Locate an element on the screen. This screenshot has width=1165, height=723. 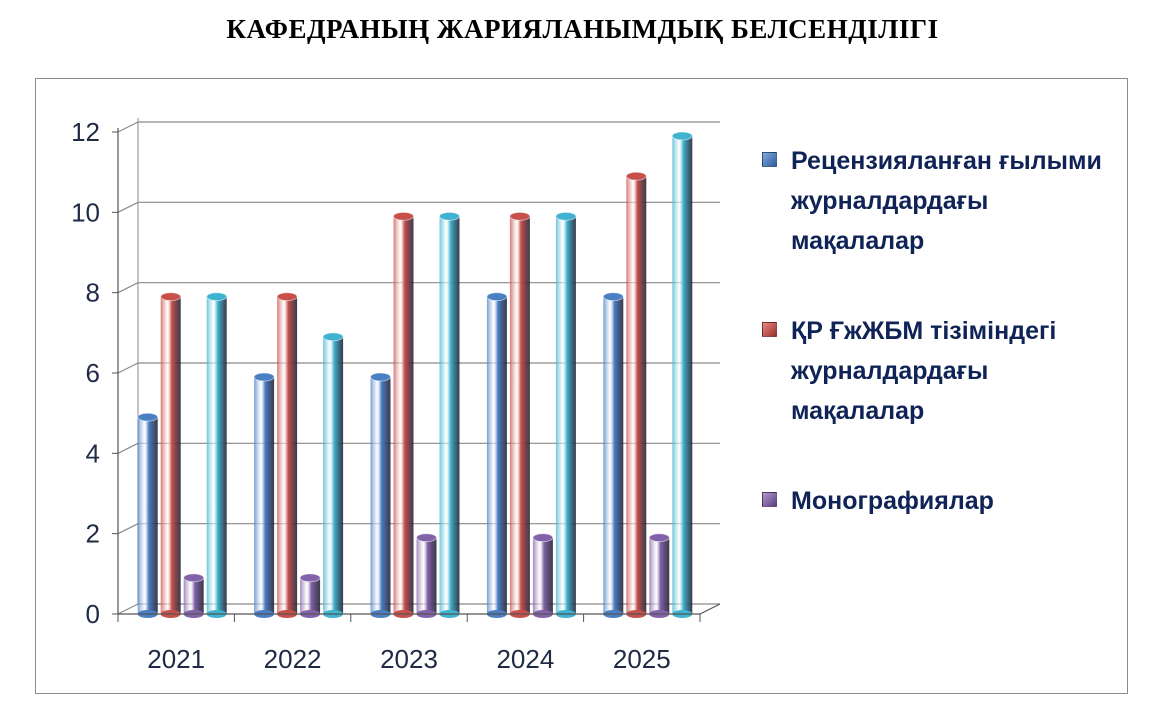
x-tick-label-2024: 2024 is located at coordinates (525, 659).